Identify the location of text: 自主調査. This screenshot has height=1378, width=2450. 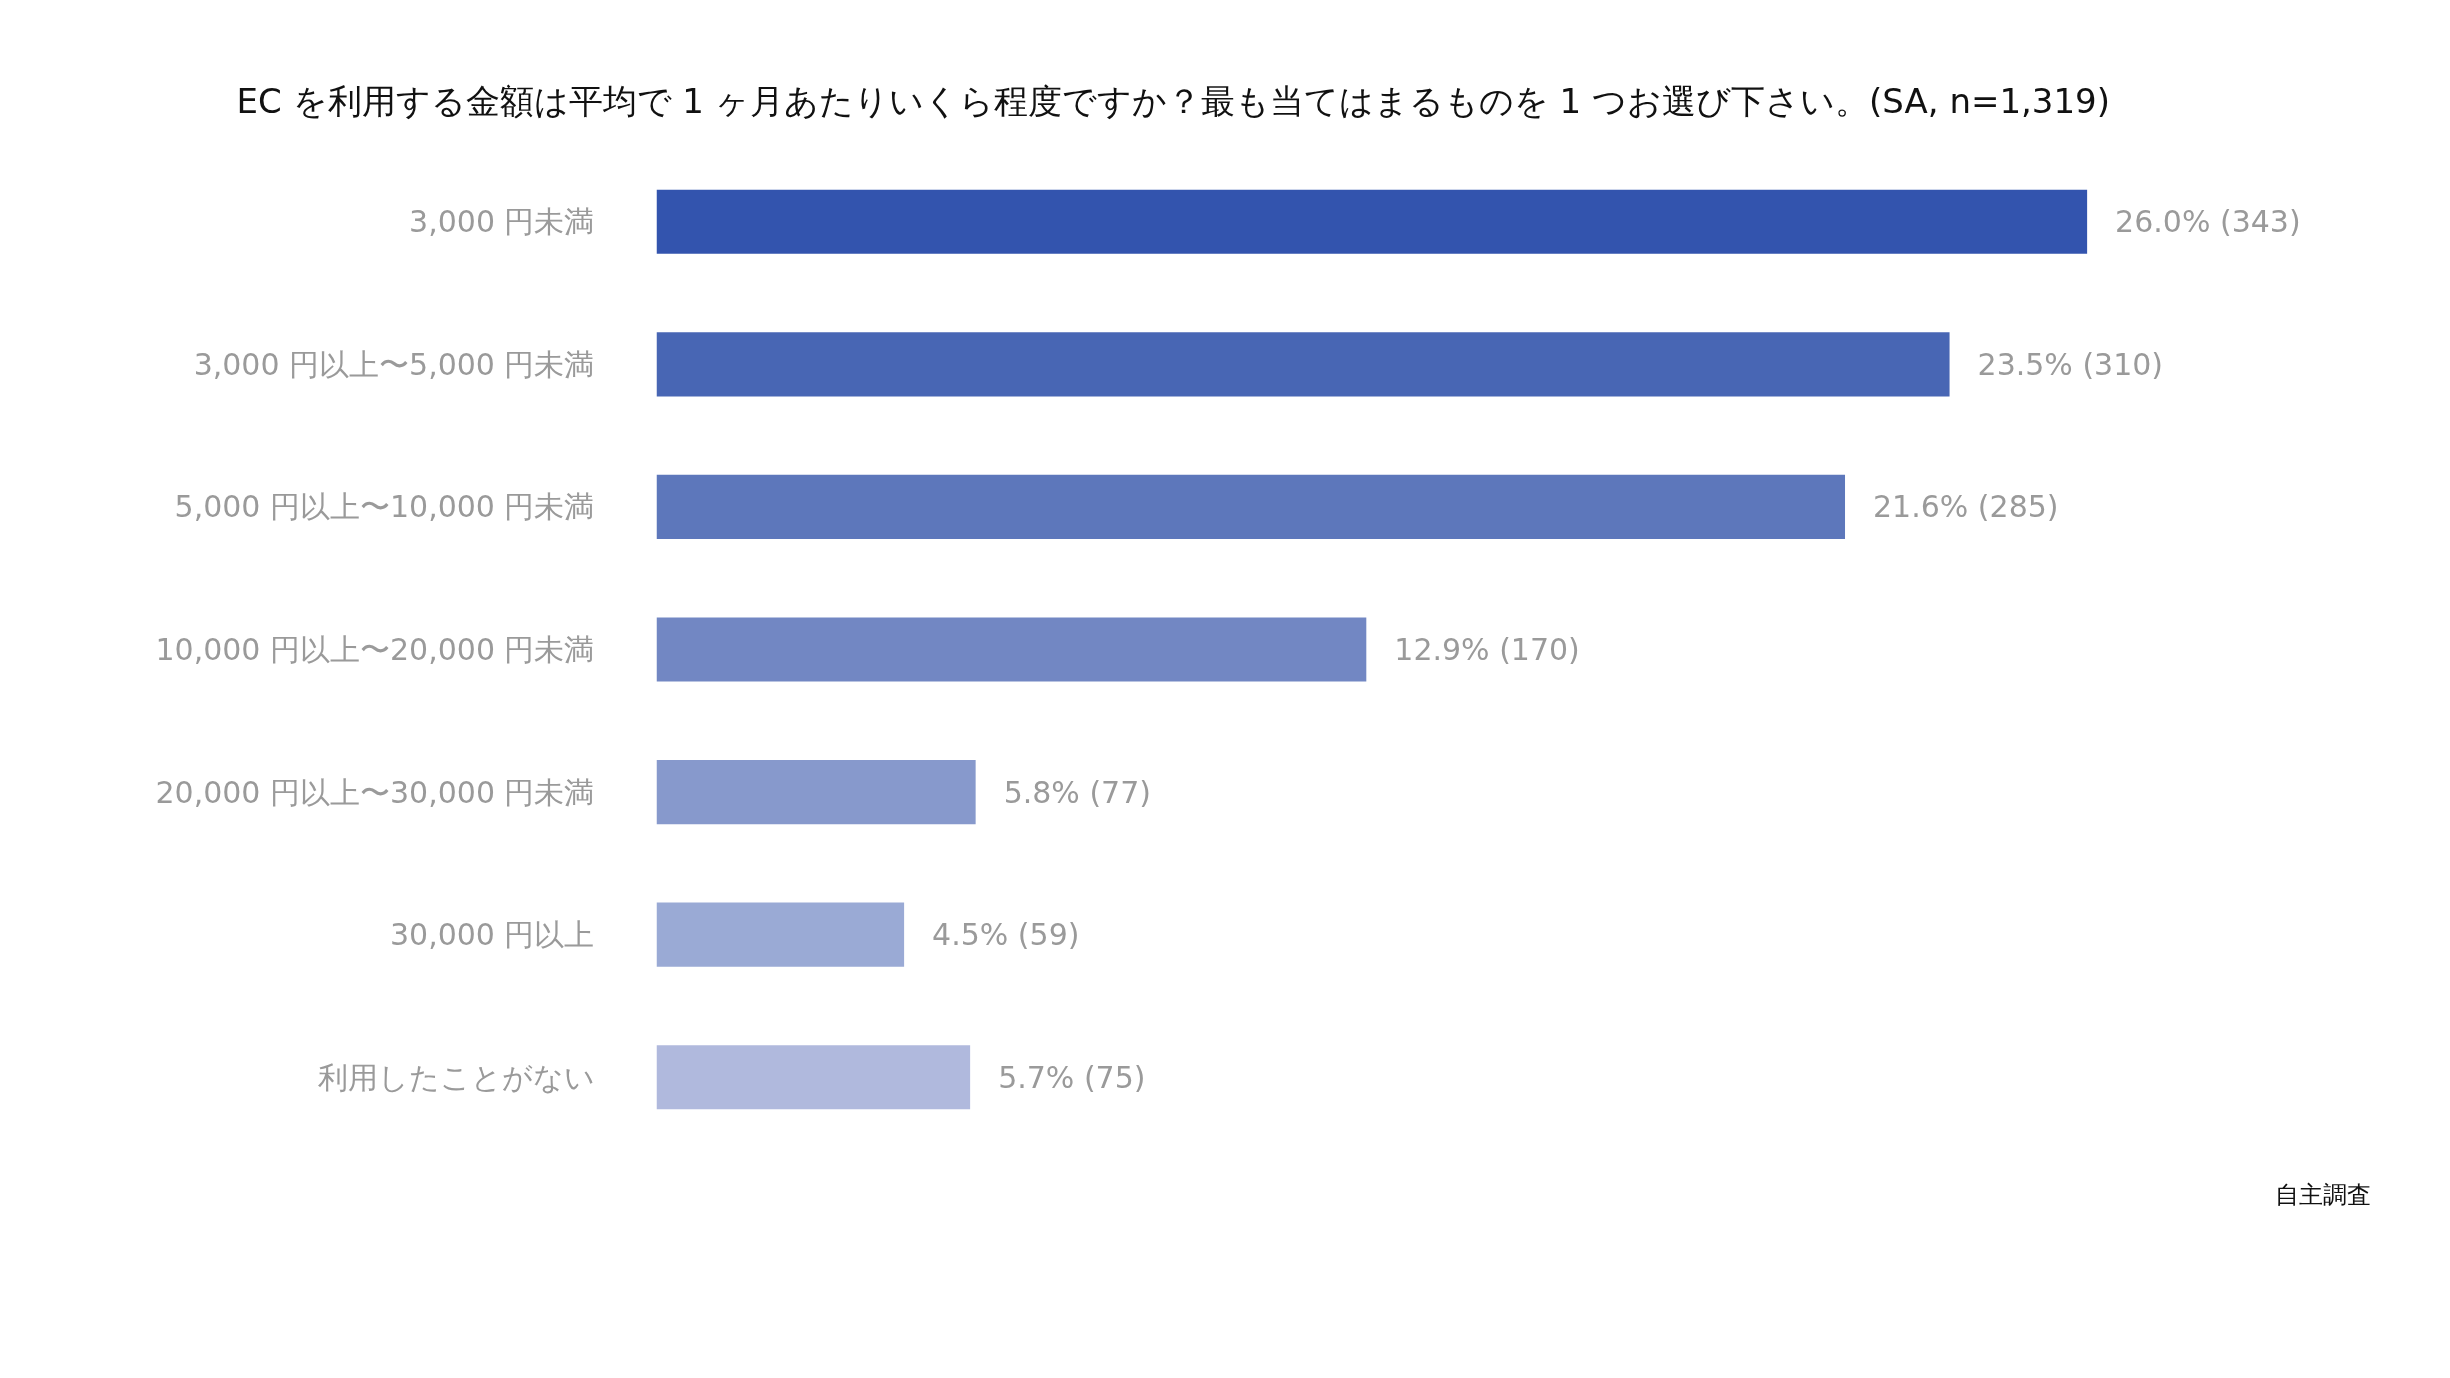
(2322, 1194).